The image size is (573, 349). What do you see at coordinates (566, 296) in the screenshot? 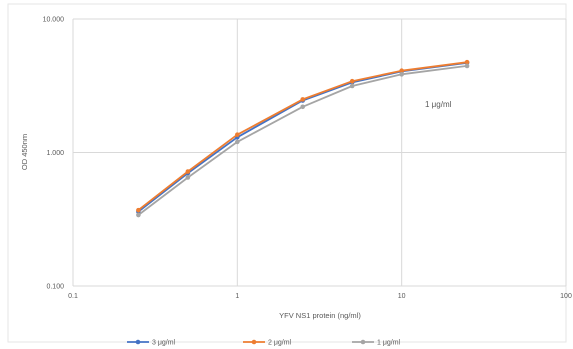
I see `x-tick-label: 100` at bounding box center [566, 296].